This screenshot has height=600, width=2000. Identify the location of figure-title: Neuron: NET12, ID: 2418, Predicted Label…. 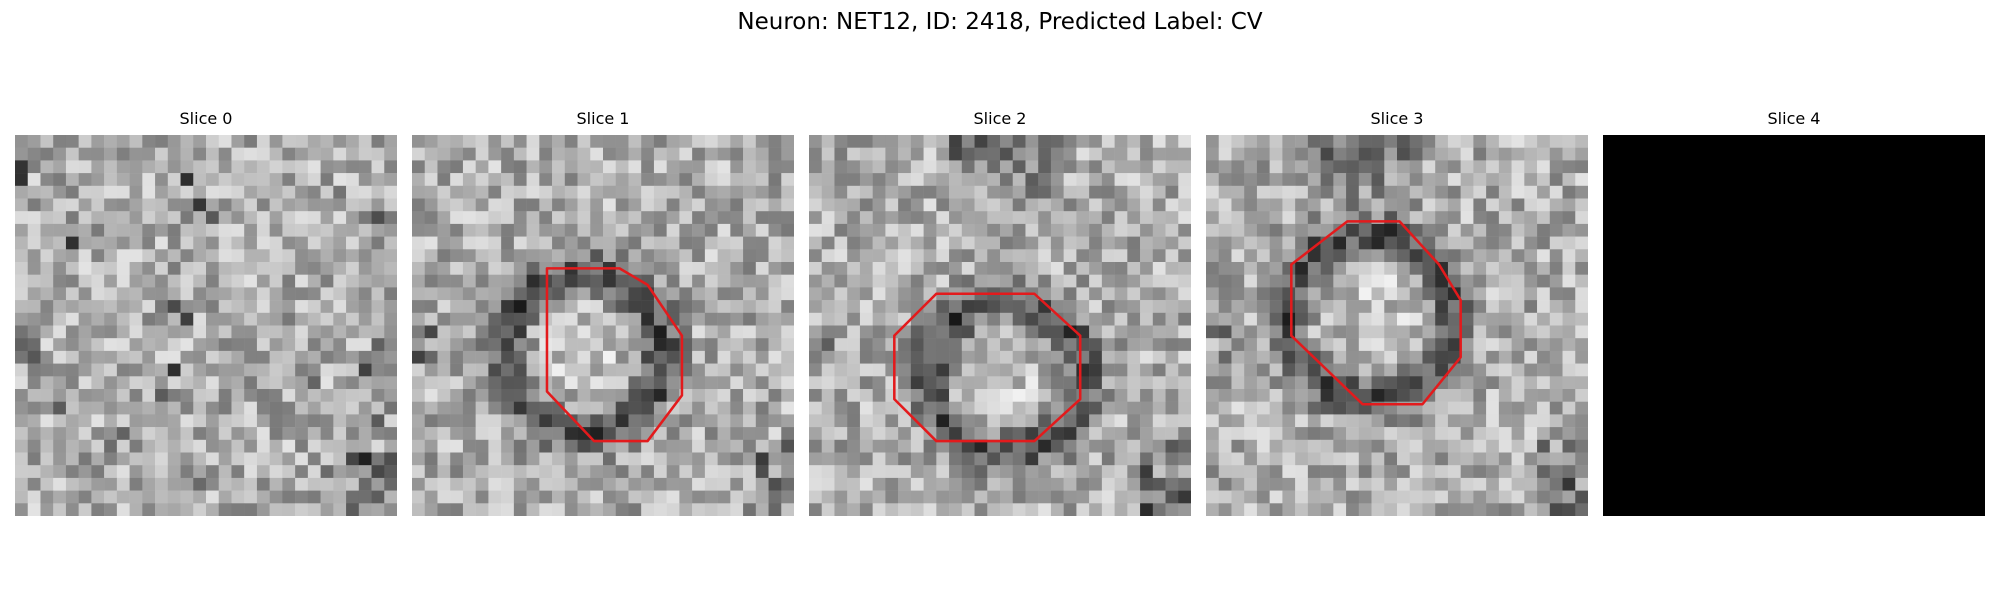
(1000, 22).